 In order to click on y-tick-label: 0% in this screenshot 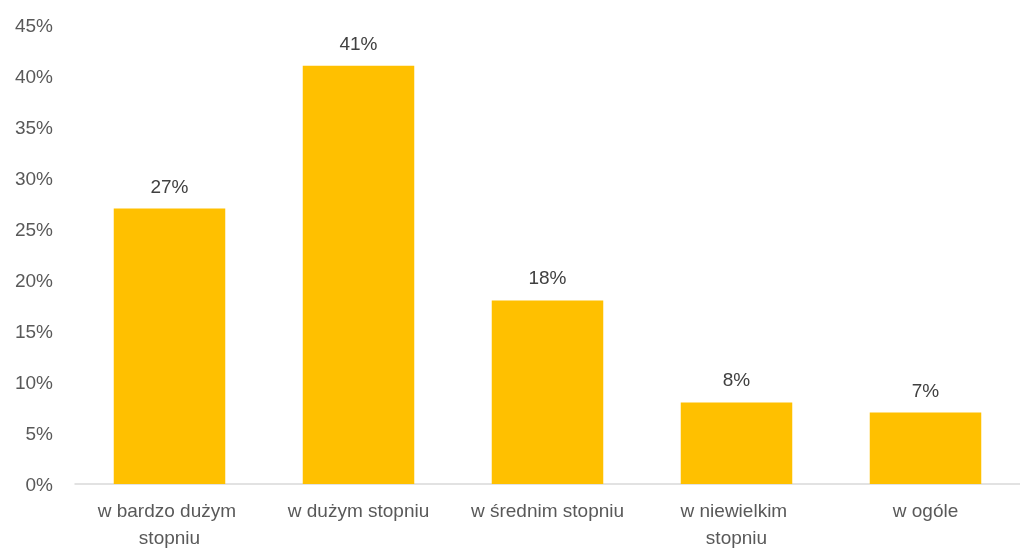, I will do `click(39, 484)`.